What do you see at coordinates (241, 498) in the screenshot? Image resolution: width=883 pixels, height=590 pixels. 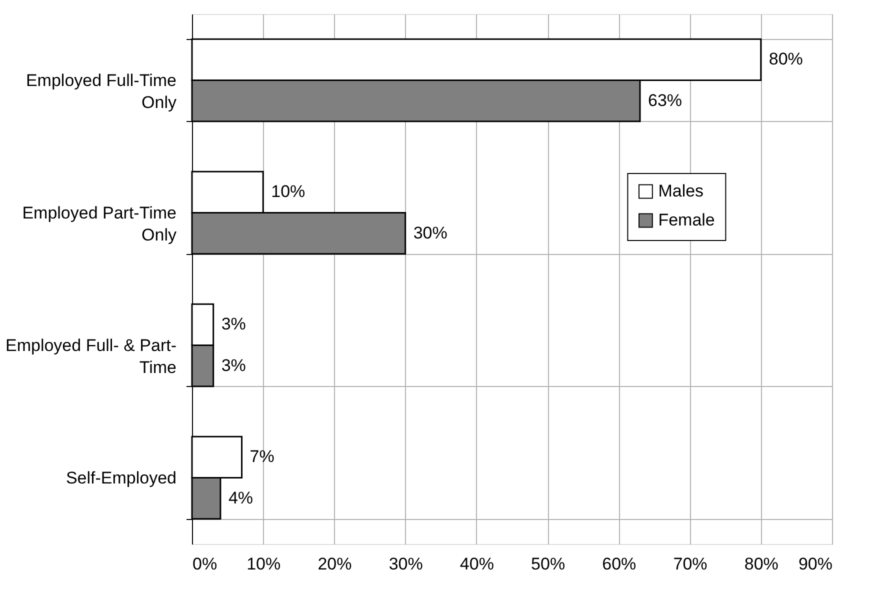 I see `data-label: 4%` at bounding box center [241, 498].